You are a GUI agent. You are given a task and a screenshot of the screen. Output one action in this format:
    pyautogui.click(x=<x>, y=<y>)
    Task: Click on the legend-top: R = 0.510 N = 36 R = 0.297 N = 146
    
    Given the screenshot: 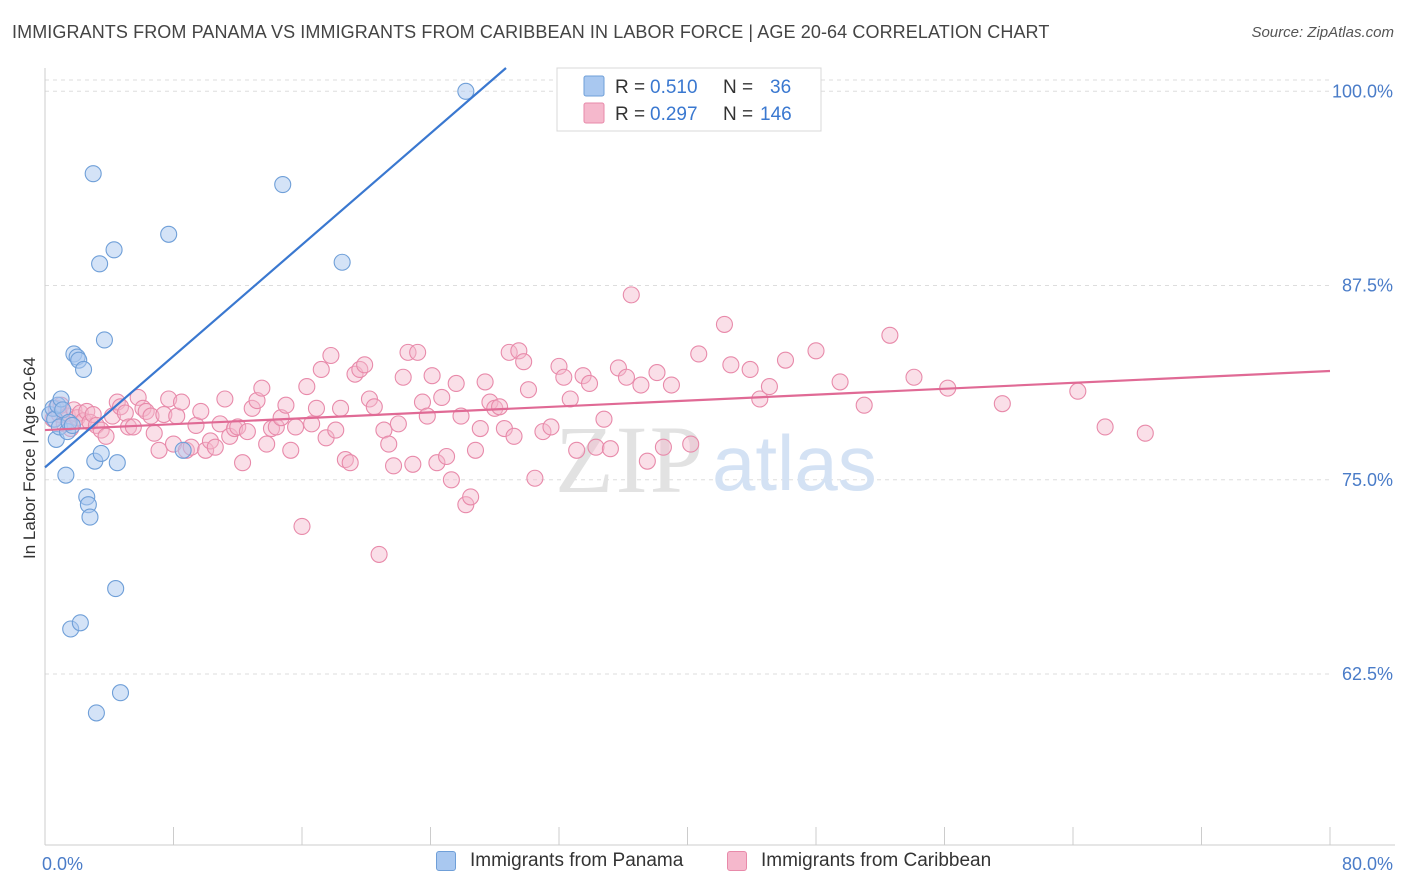 What is the action you would take?
    pyautogui.click(x=689, y=99)
    